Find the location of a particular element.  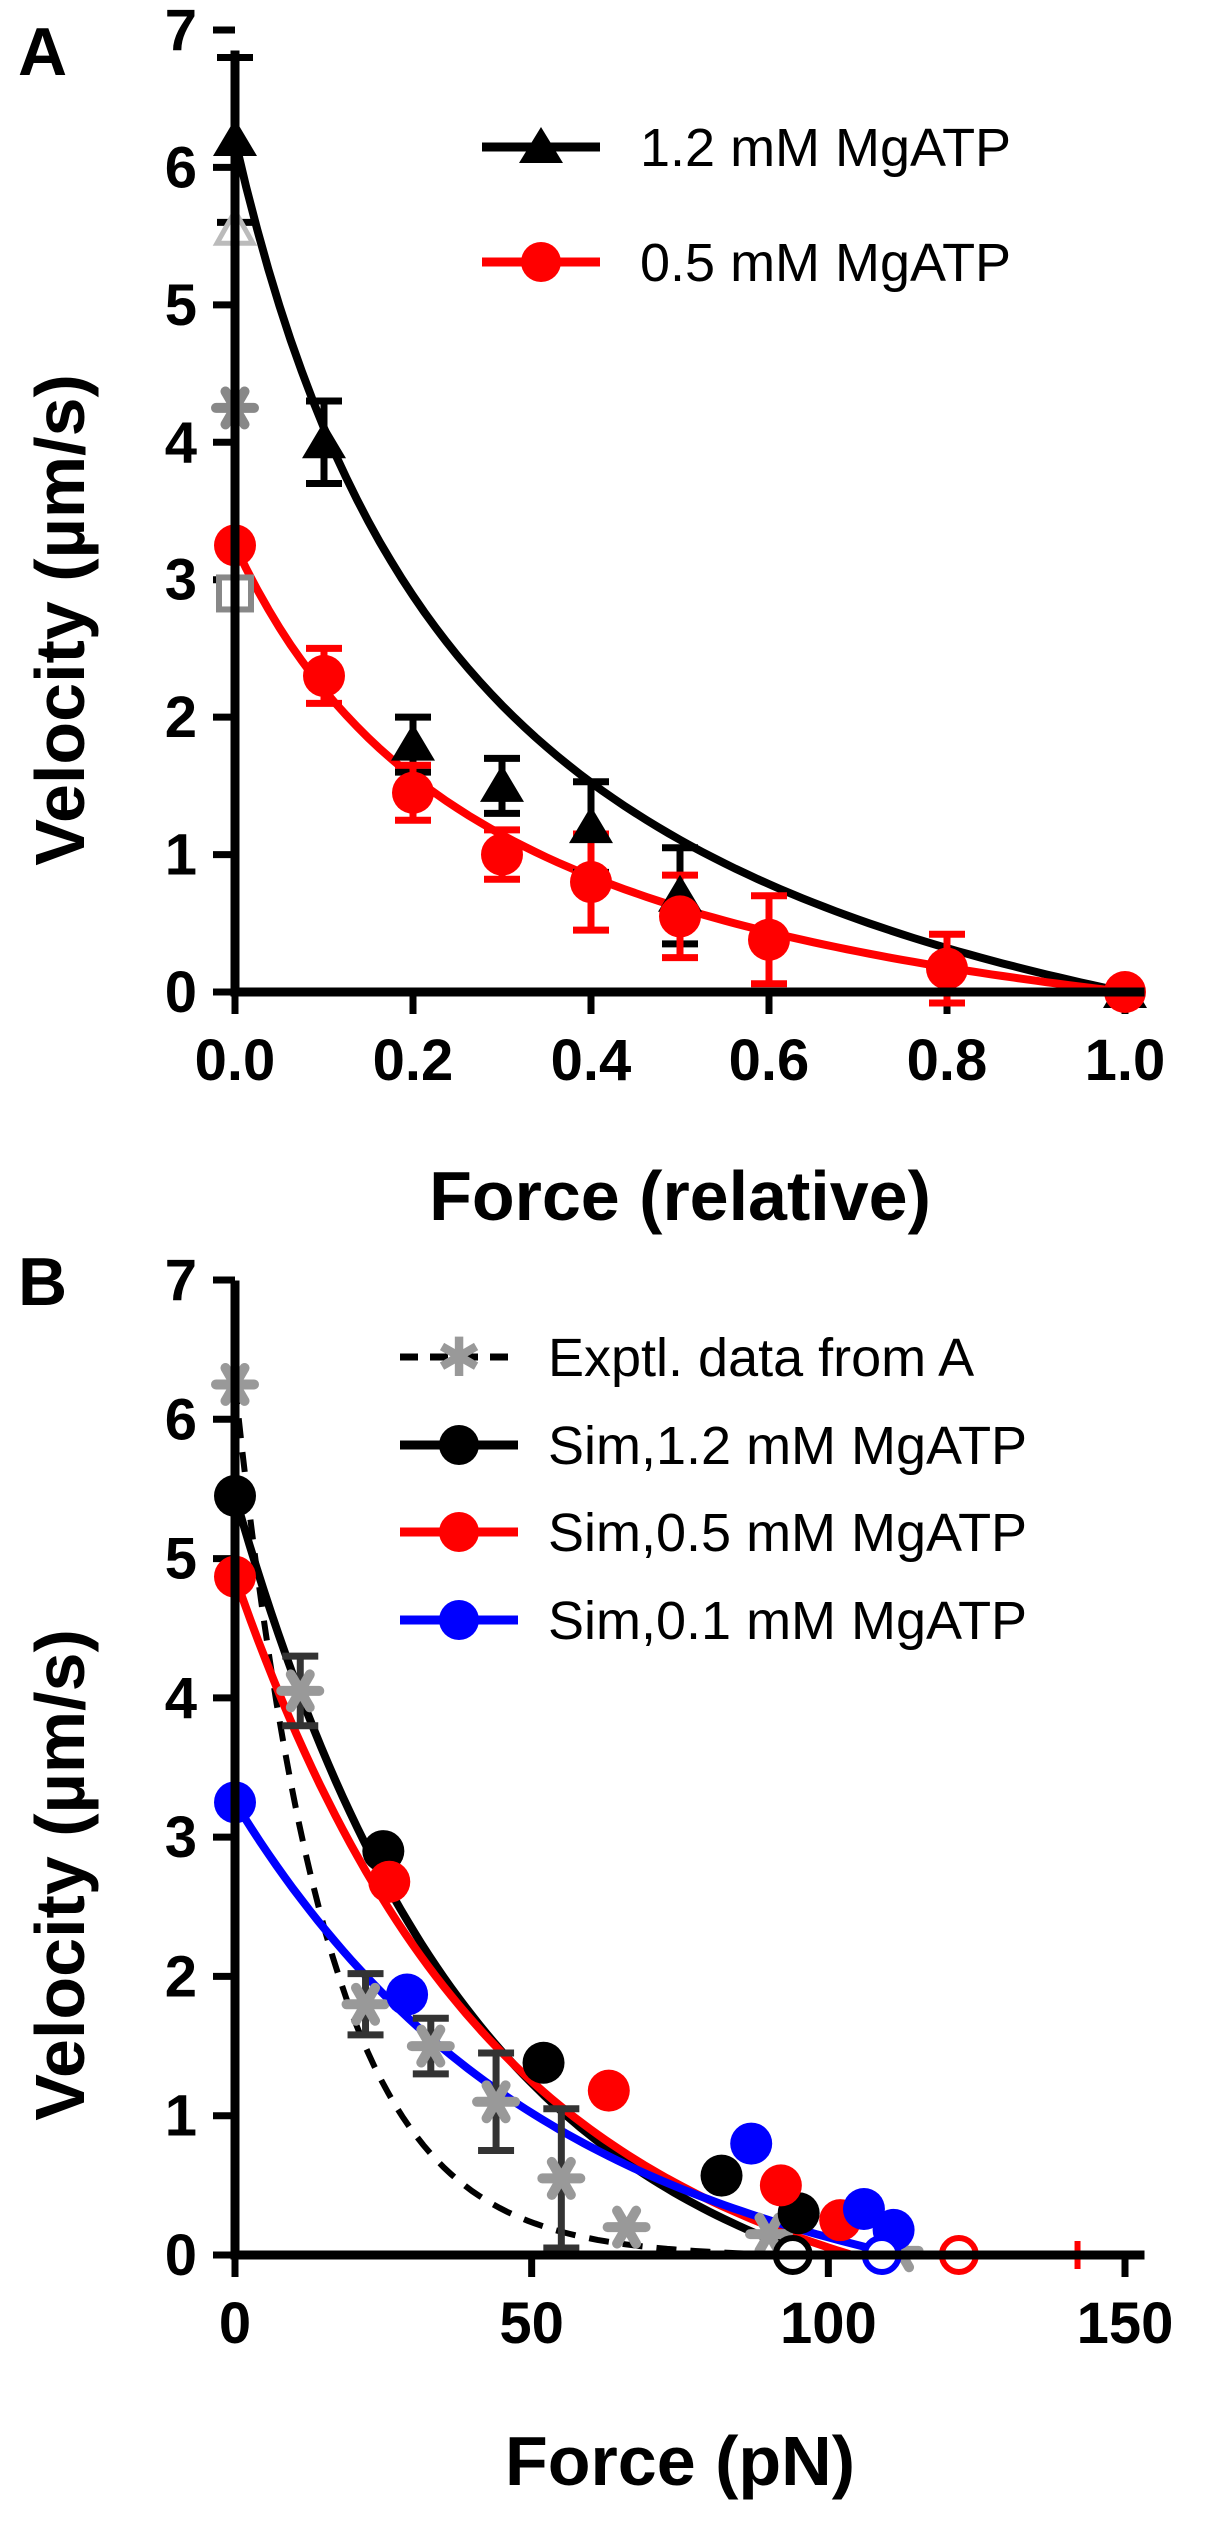

y-axis-title-b: Velocity (µm/s) is located at coordinates (60, 1875).